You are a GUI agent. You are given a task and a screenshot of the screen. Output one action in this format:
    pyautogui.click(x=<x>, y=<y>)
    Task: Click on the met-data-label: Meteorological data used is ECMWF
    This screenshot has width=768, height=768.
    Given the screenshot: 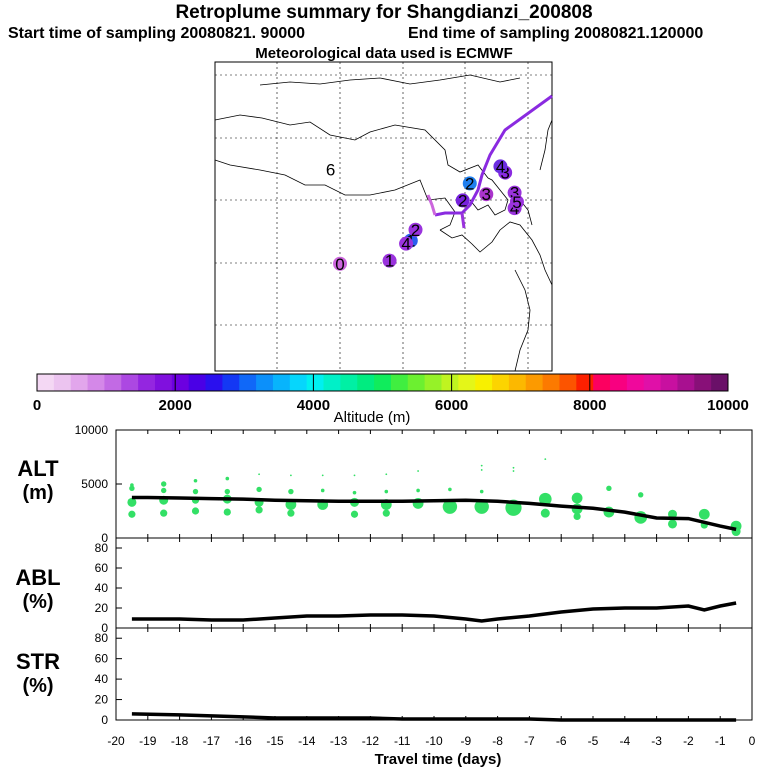 What is the action you would take?
    pyautogui.click(x=384, y=53)
    